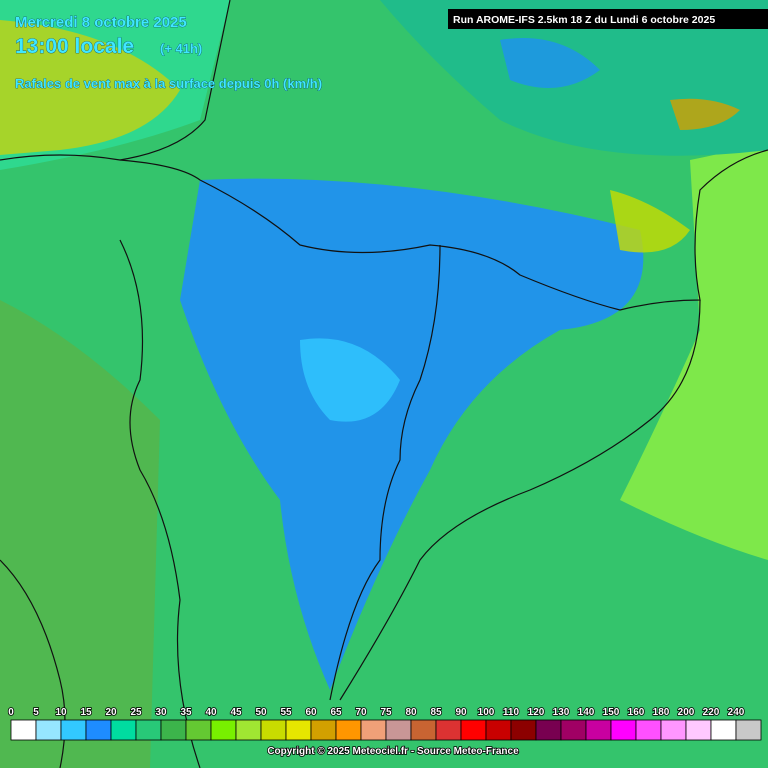  Describe the element at coordinates (386, 712) in the screenshot. I see `legend-label: 75` at that location.